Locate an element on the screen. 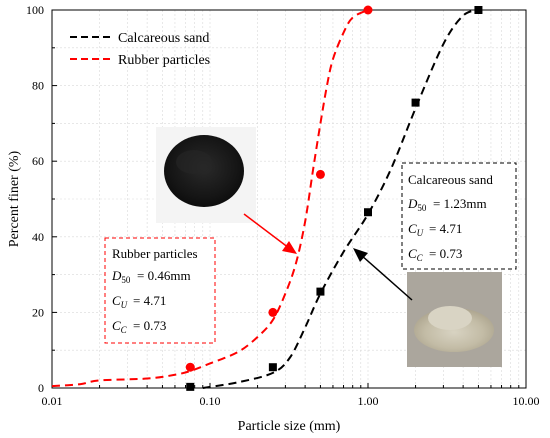  sand-photo is located at coordinates (454, 319).